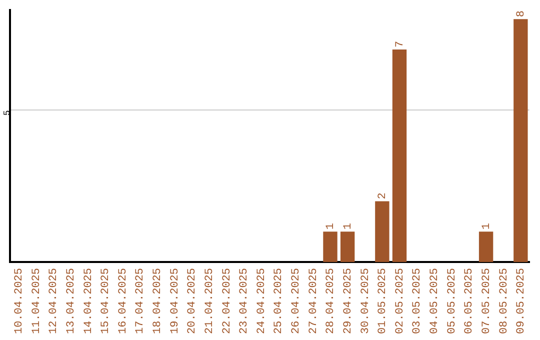 Image resolution: width=540 pixels, height=340 pixels. What do you see at coordinates (54, 301) in the screenshot?
I see `x-tick-label: 12.04.2025` at bounding box center [54, 301].